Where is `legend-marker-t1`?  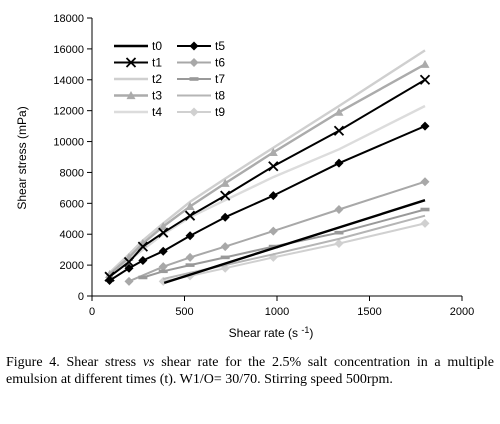 legend-marker-t1 is located at coordinates (131, 62).